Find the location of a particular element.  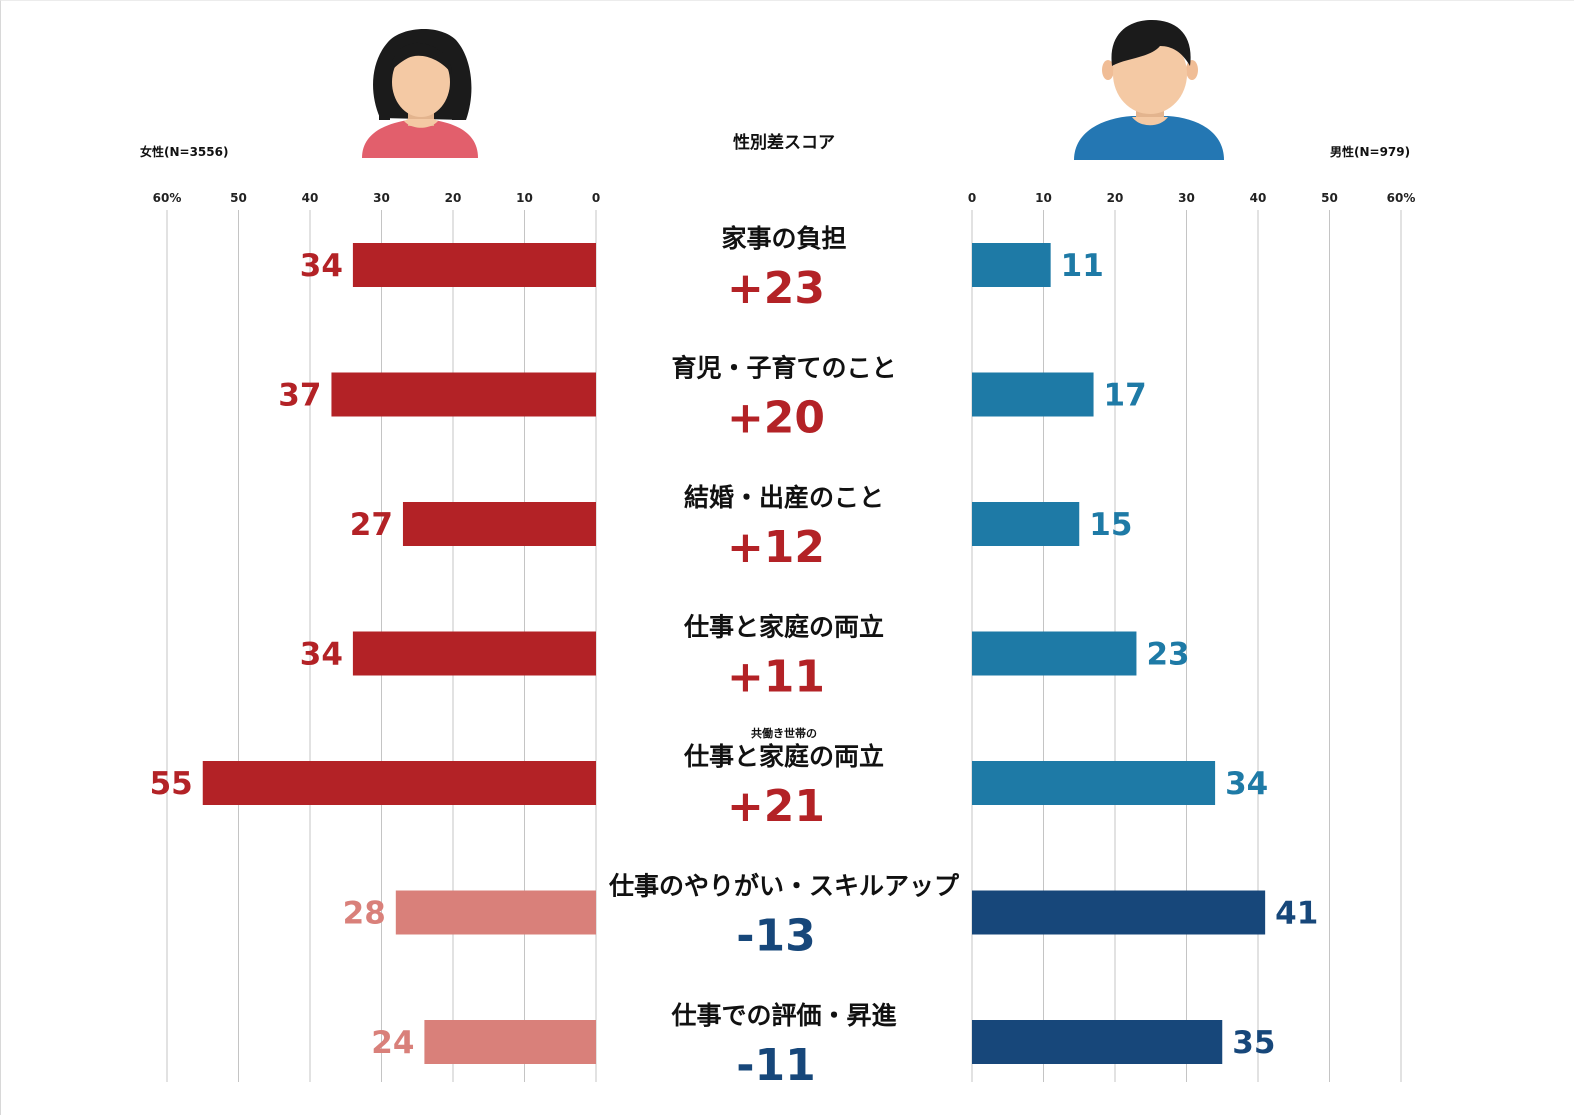

category-row: 34 23 仕事と家庭の両立 +11 is located at coordinates (745, 658).